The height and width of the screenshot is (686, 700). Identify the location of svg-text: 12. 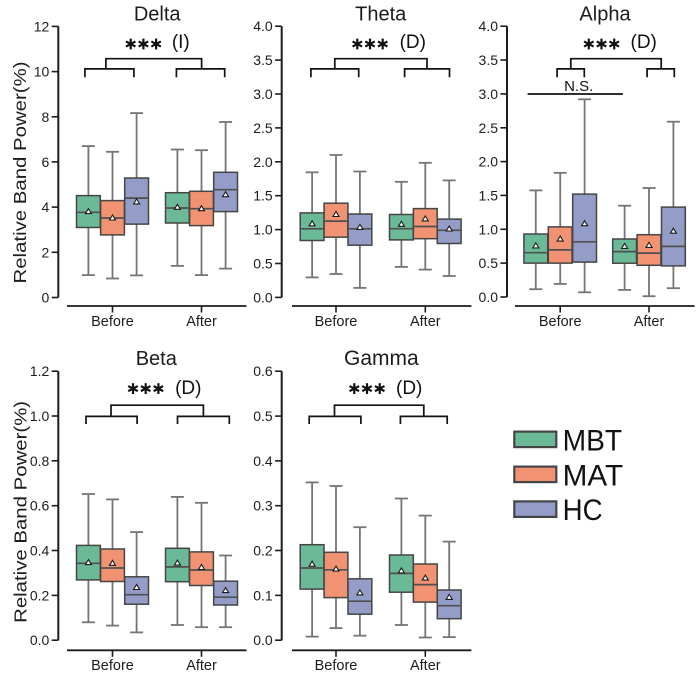
(42, 26).